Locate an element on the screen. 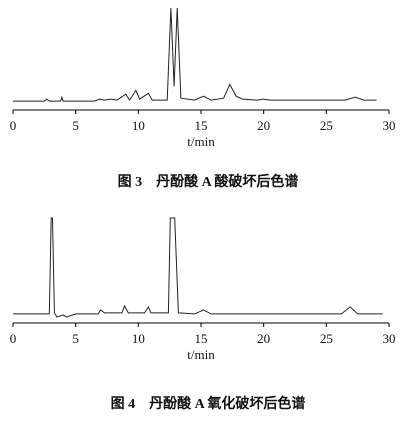 This screenshot has height=423, width=416. caption: 图 4 丹酚酸 A 氧化破坏后色谱 is located at coordinates (208, 403).